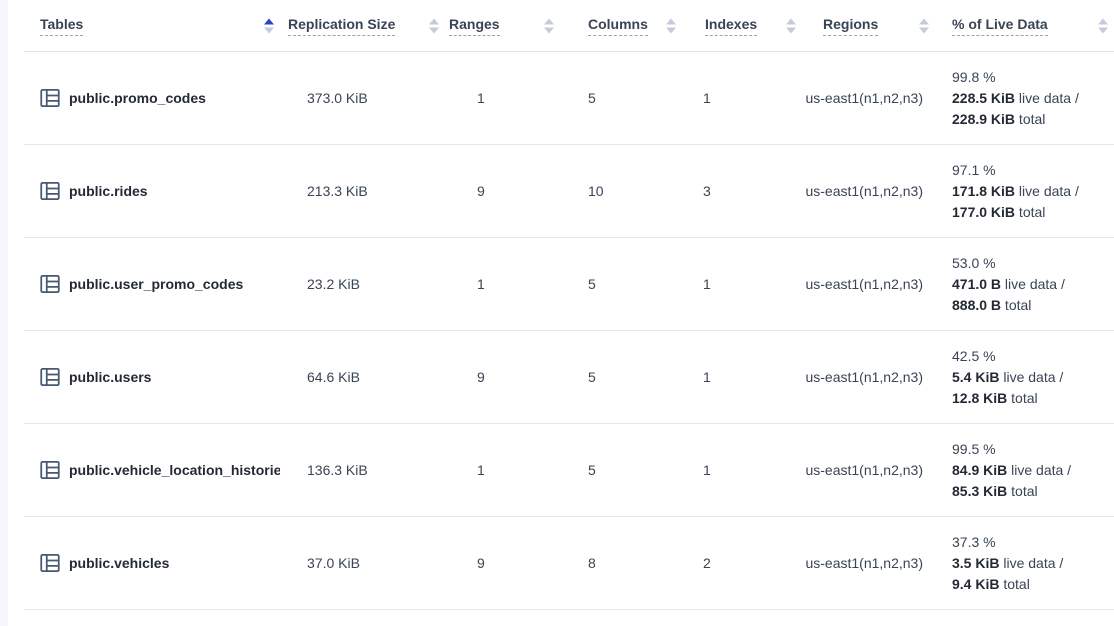 The height and width of the screenshot is (626, 1114). What do you see at coordinates (481, 98) in the screenshot?
I see `ranges-cell: 1` at bounding box center [481, 98].